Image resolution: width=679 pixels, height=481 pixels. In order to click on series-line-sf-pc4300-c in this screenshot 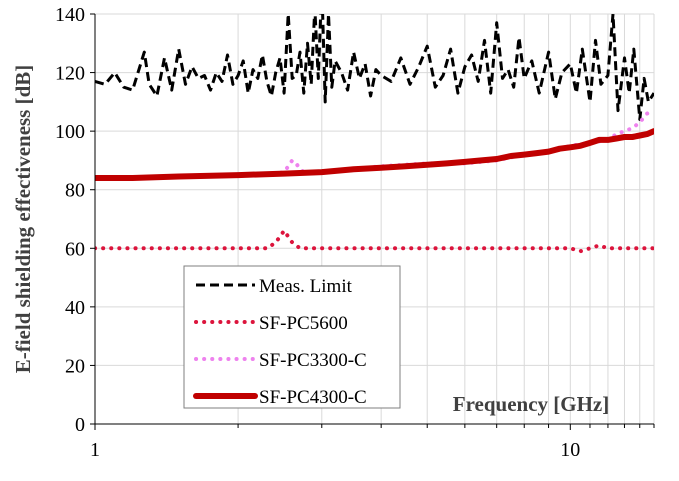, I will do `click(374, 154)`.